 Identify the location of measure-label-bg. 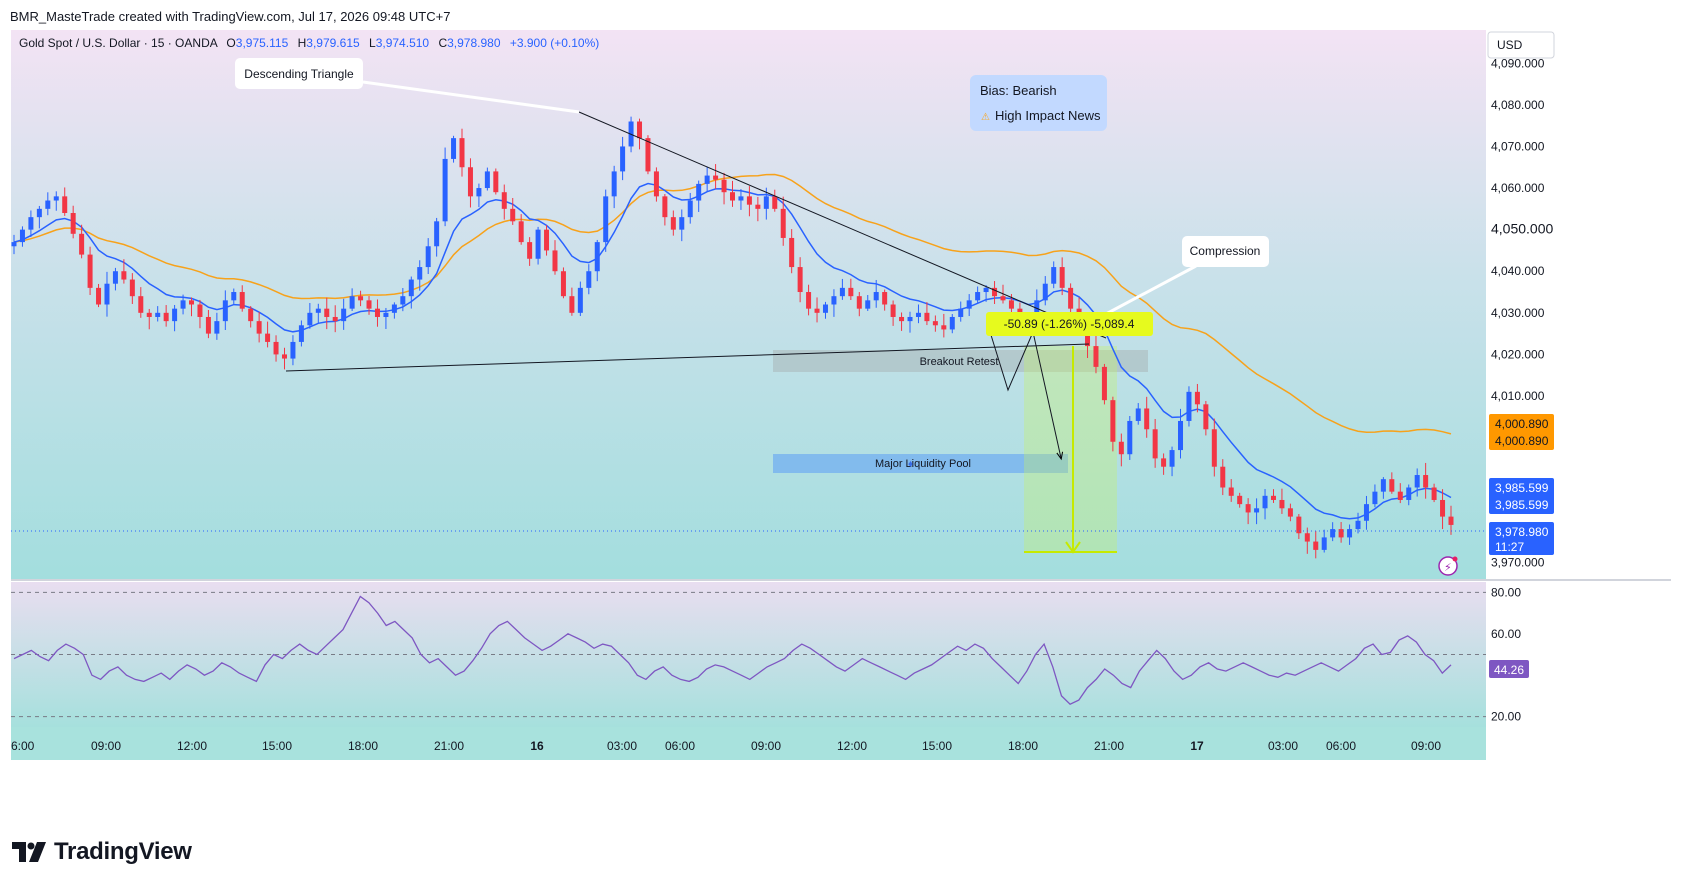
(1069, 324).